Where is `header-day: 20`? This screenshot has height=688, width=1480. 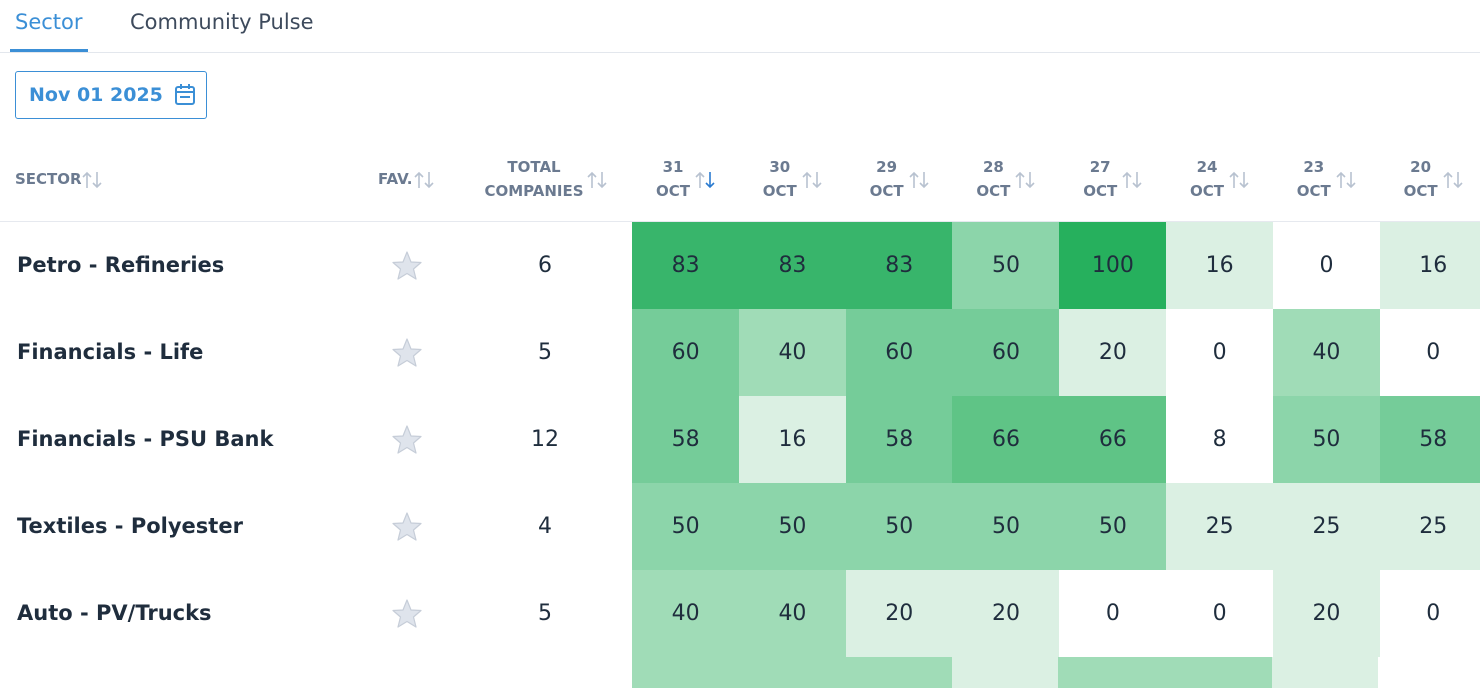
header-day: 20 is located at coordinates (1421, 167).